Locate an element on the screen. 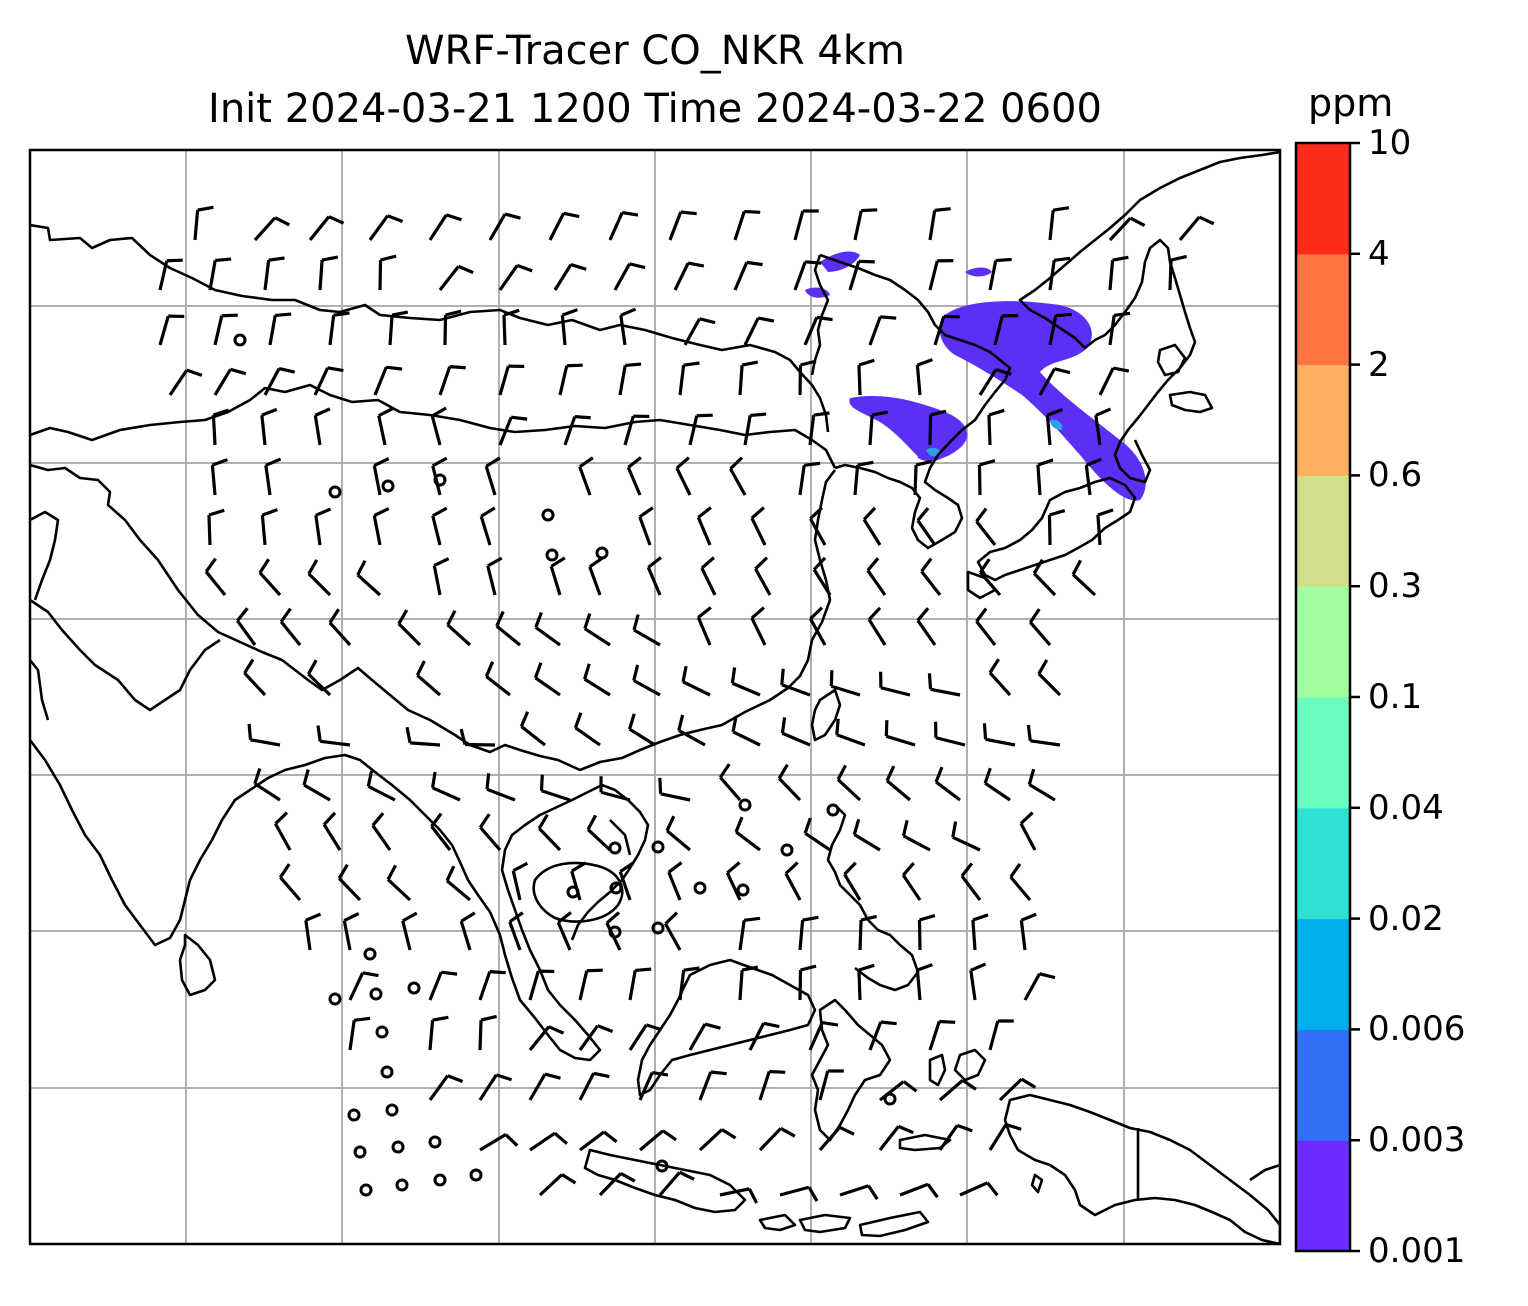 This screenshot has height=1306, width=1528. colorbar-tick-label: 0.1 is located at coordinates (1395, 697).